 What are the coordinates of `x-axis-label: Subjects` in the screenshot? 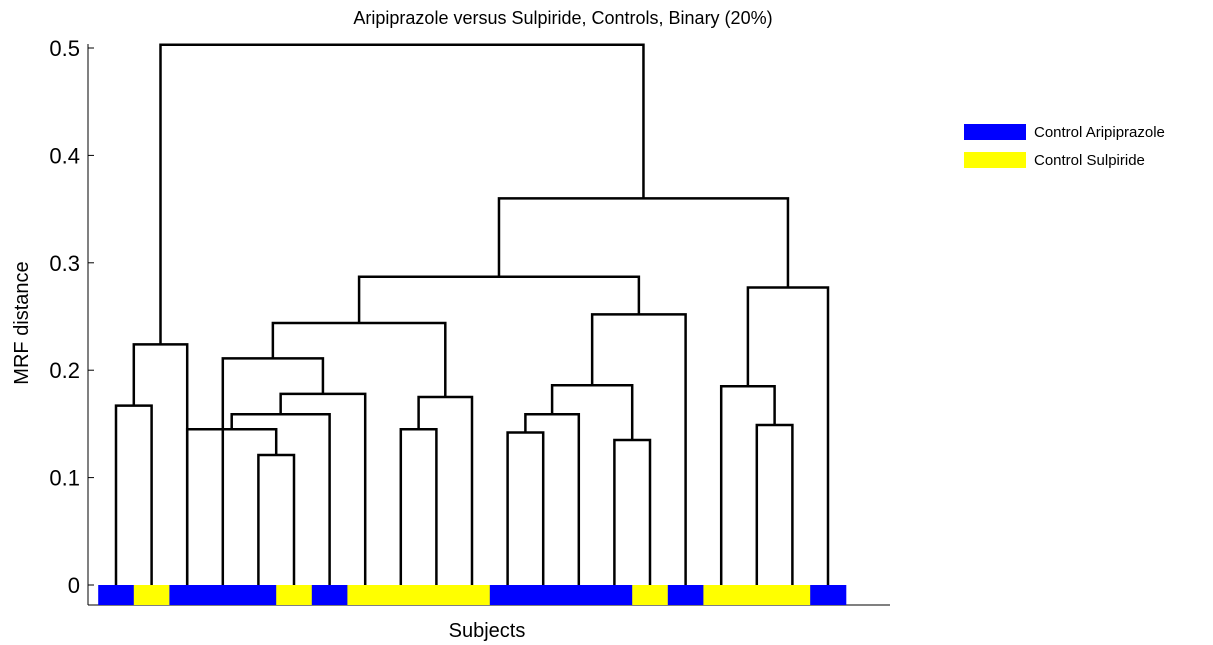 It's located at (487, 631).